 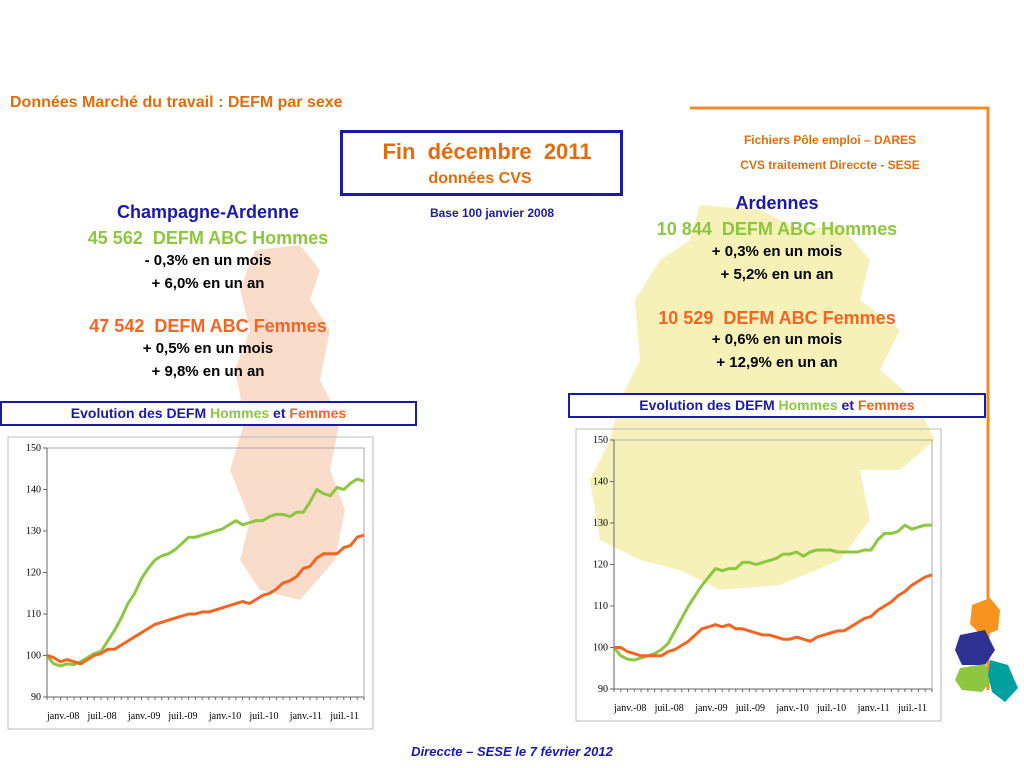 What do you see at coordinates (975, 647) in the screenshot?
I see `mini-map-marne` at bounding box center [975, 647].